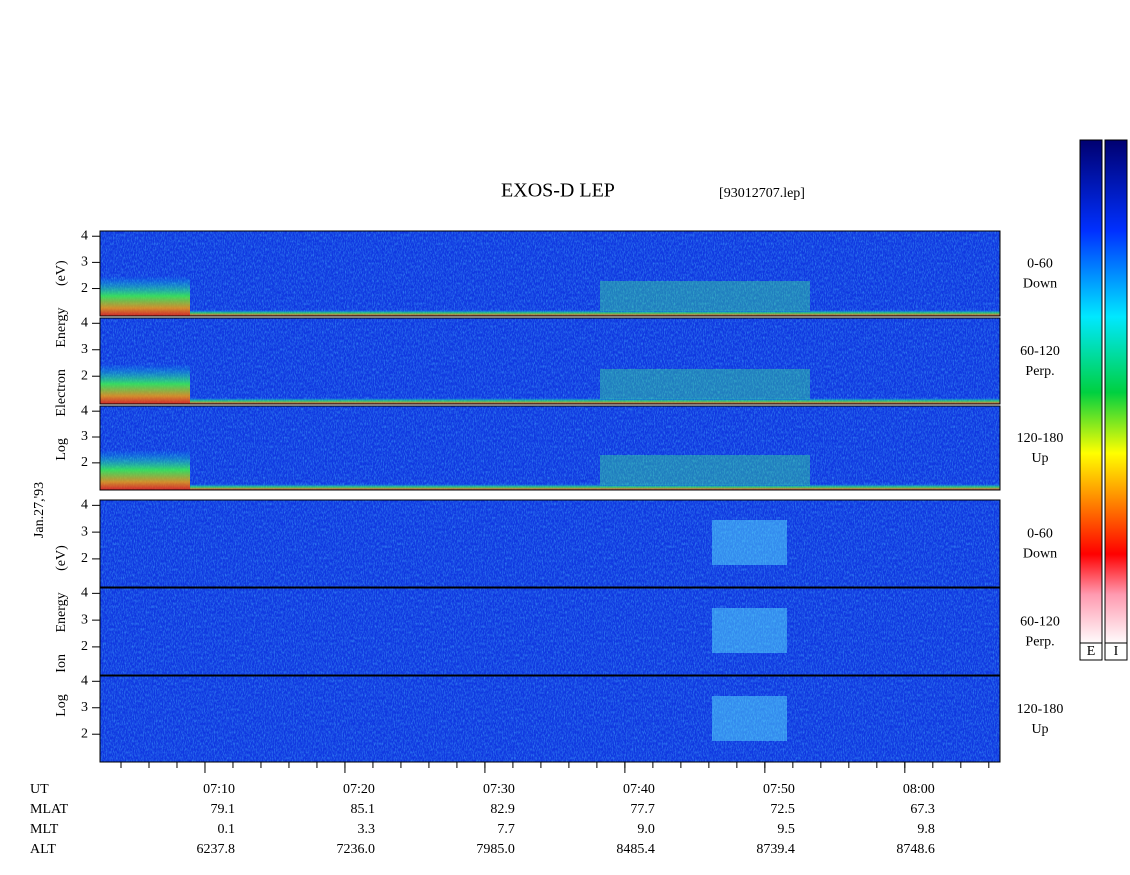  I want to click on colorbar-i, so click(1116, 392).